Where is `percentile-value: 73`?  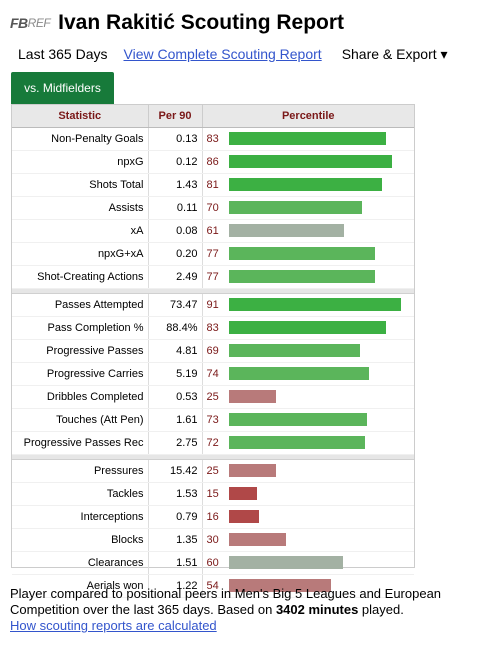 percentile-value: 73 is located at coordinates (212, 419).